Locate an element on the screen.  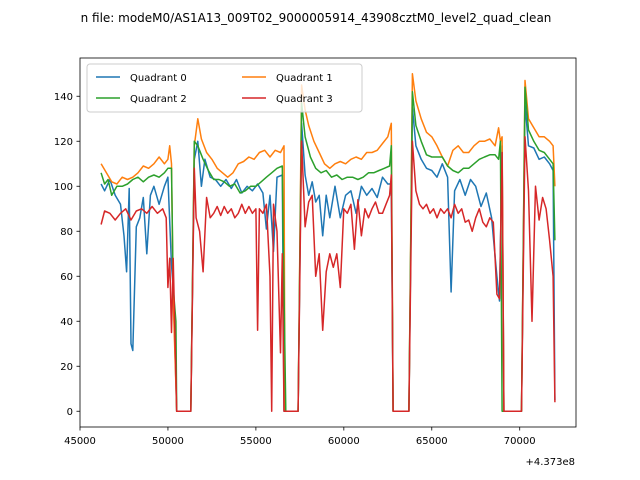
legend-label-quadrant-3: Quadrant 3 is located at coordinates (304, 99).